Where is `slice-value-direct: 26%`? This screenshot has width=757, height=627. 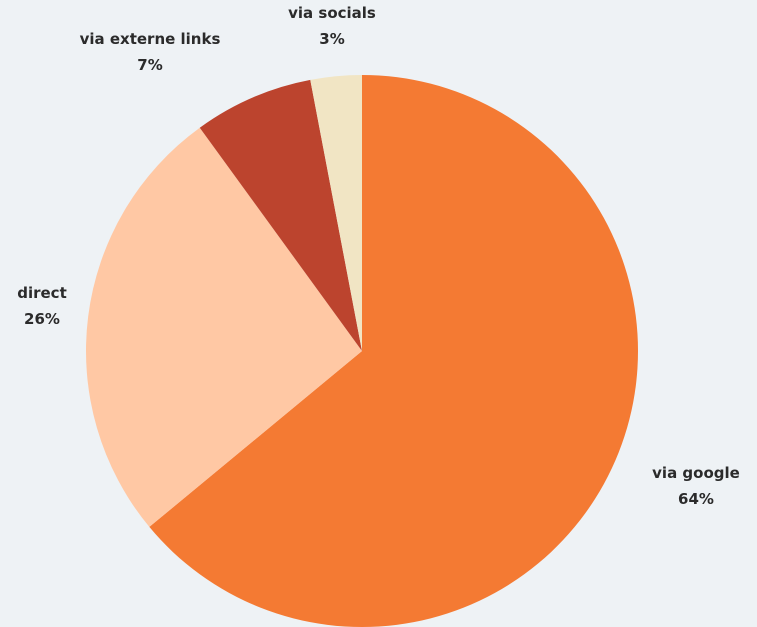 slice-value-direct: 26% is located at coordinates (42, 319).